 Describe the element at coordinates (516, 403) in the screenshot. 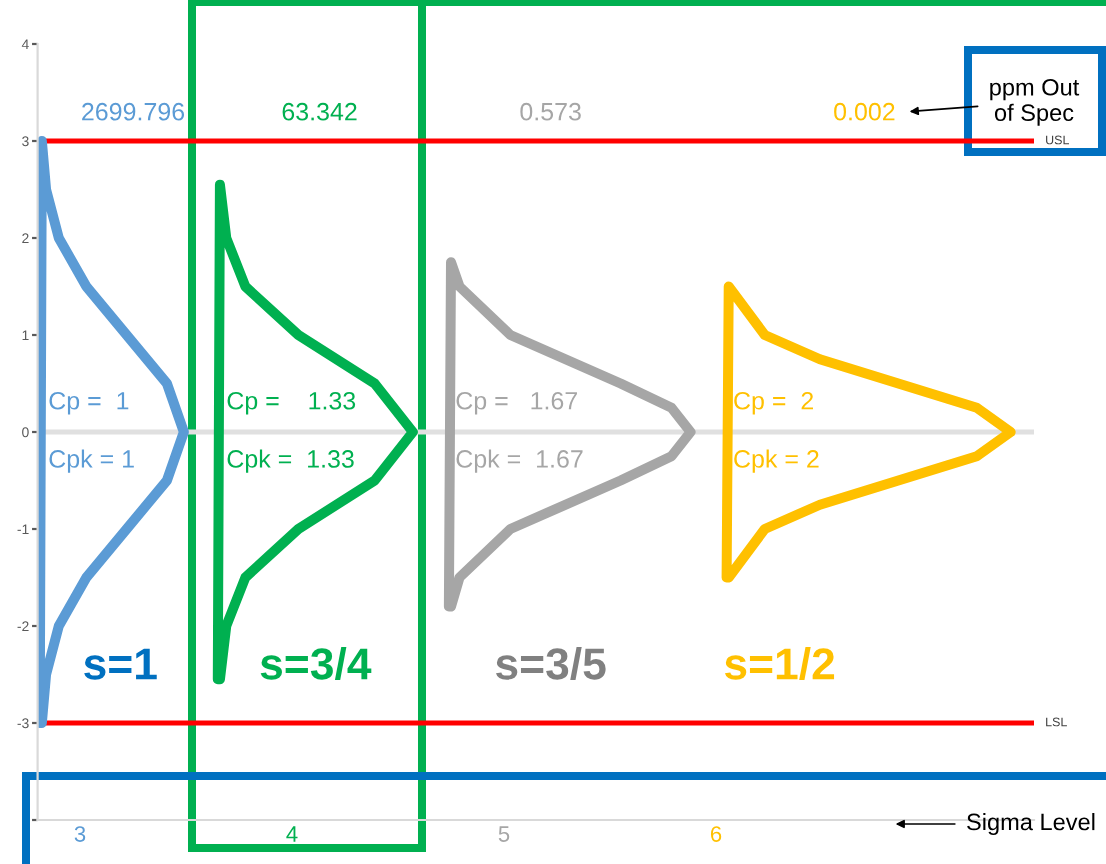

I see `annotation: Cp = 1.67` at that location.